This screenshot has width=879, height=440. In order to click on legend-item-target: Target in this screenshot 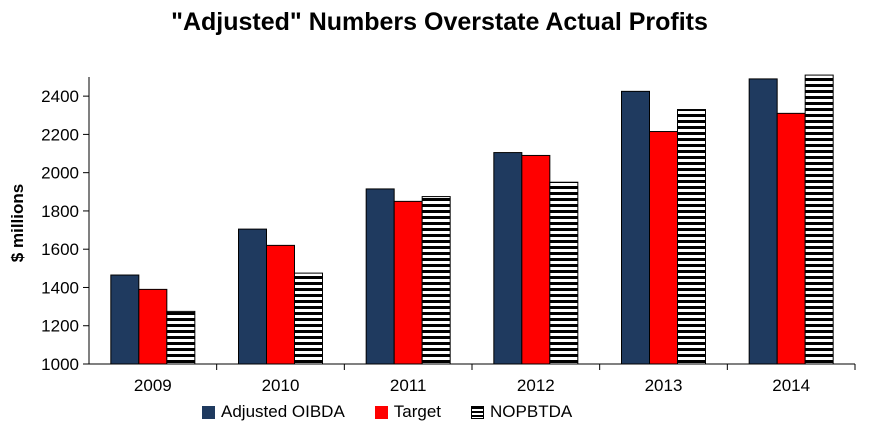, I will do `click(408, 412)`.